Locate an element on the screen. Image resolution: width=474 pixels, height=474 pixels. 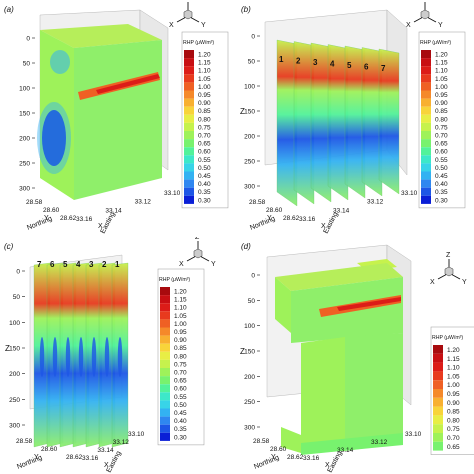
legend-value: 0.30 is located at coordinates (180, 437).